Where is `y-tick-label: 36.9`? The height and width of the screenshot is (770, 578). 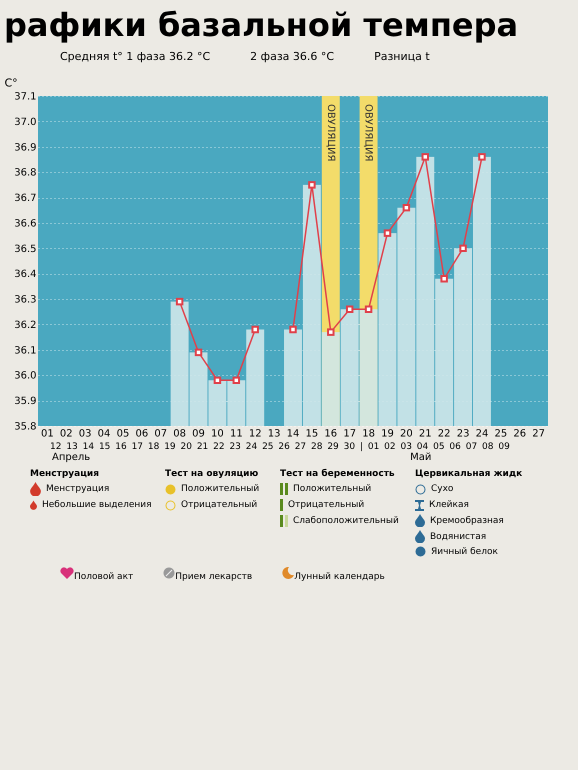 y-tick-label: 36.9 is located at coordinates (25, 148).